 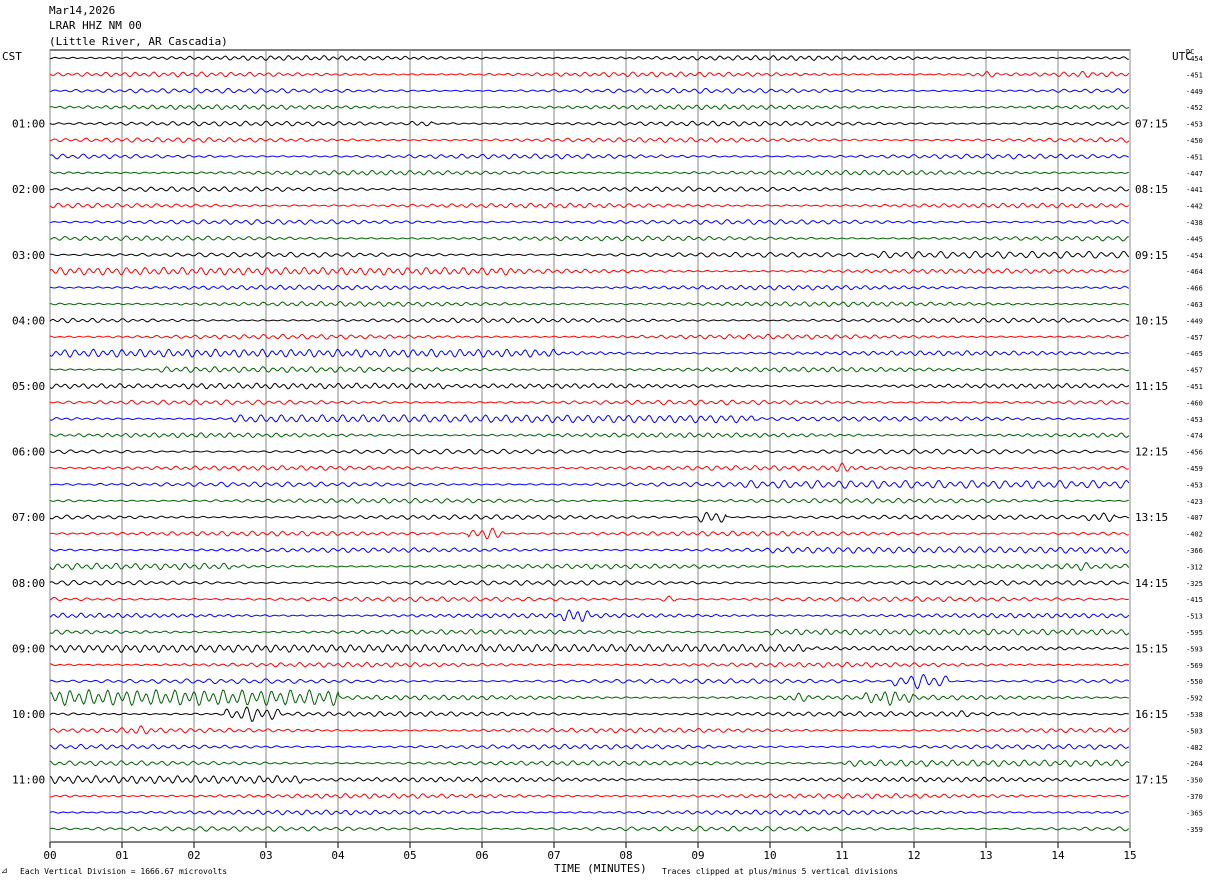 I want to click on left-hour-label: 03:00, so click(x=28, y=255).